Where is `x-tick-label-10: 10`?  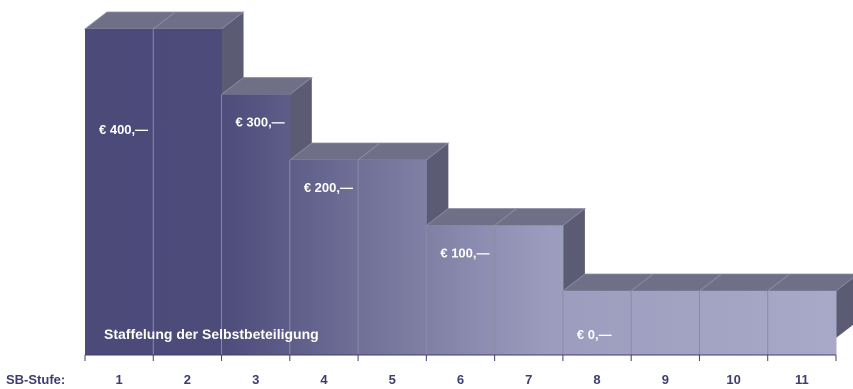
x-tick-label-10: 10 is located at coordinates (733, 379).